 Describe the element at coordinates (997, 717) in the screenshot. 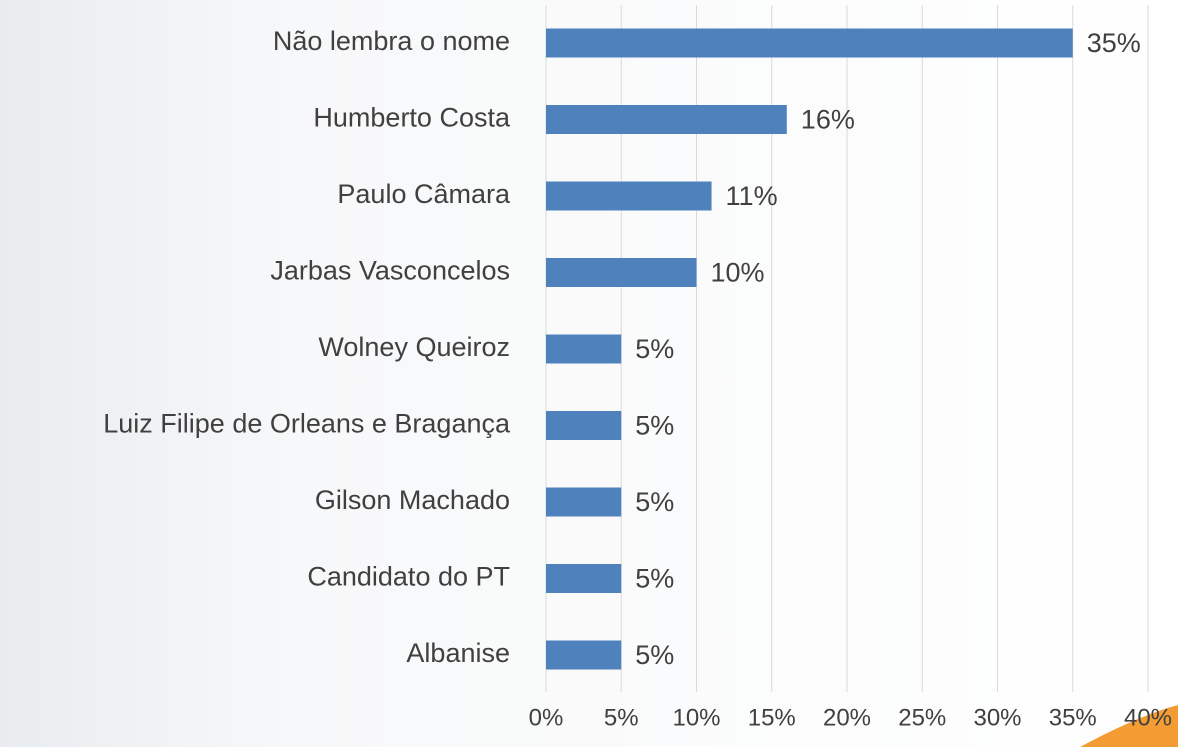

I see `x-tick-label: 30%` at that location.